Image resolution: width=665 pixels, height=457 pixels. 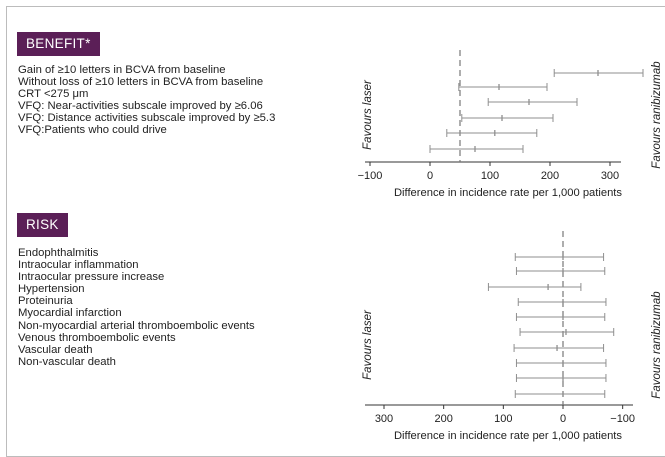 What do you see at coordinates (443, 419) in the screenshot?
I see `risk-x-tick-label: 200` at bounding box center [443, 419].